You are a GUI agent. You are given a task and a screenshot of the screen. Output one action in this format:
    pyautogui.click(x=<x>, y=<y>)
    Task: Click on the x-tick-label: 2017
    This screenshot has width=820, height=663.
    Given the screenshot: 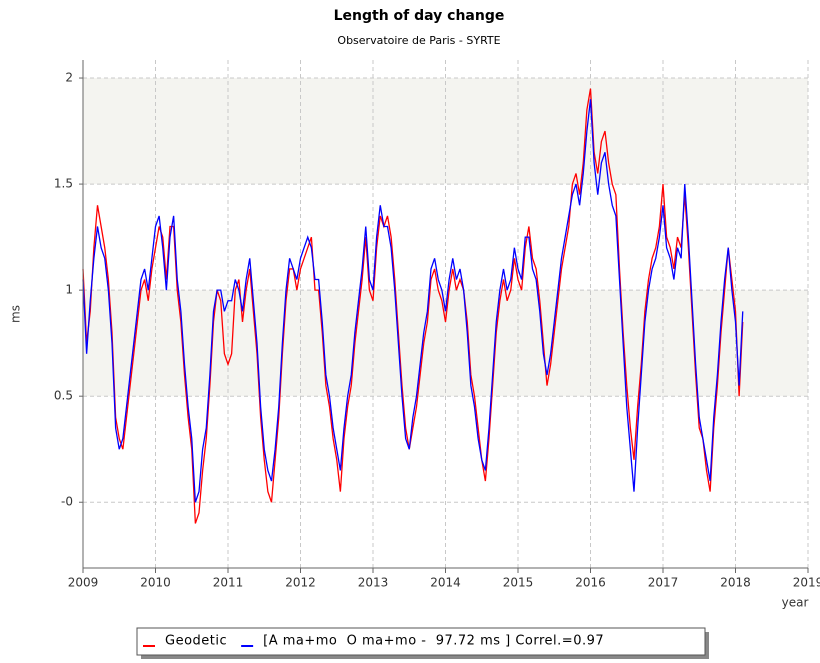 What is the action you would take?
    pyautogui.click(x=663, y=583)
    